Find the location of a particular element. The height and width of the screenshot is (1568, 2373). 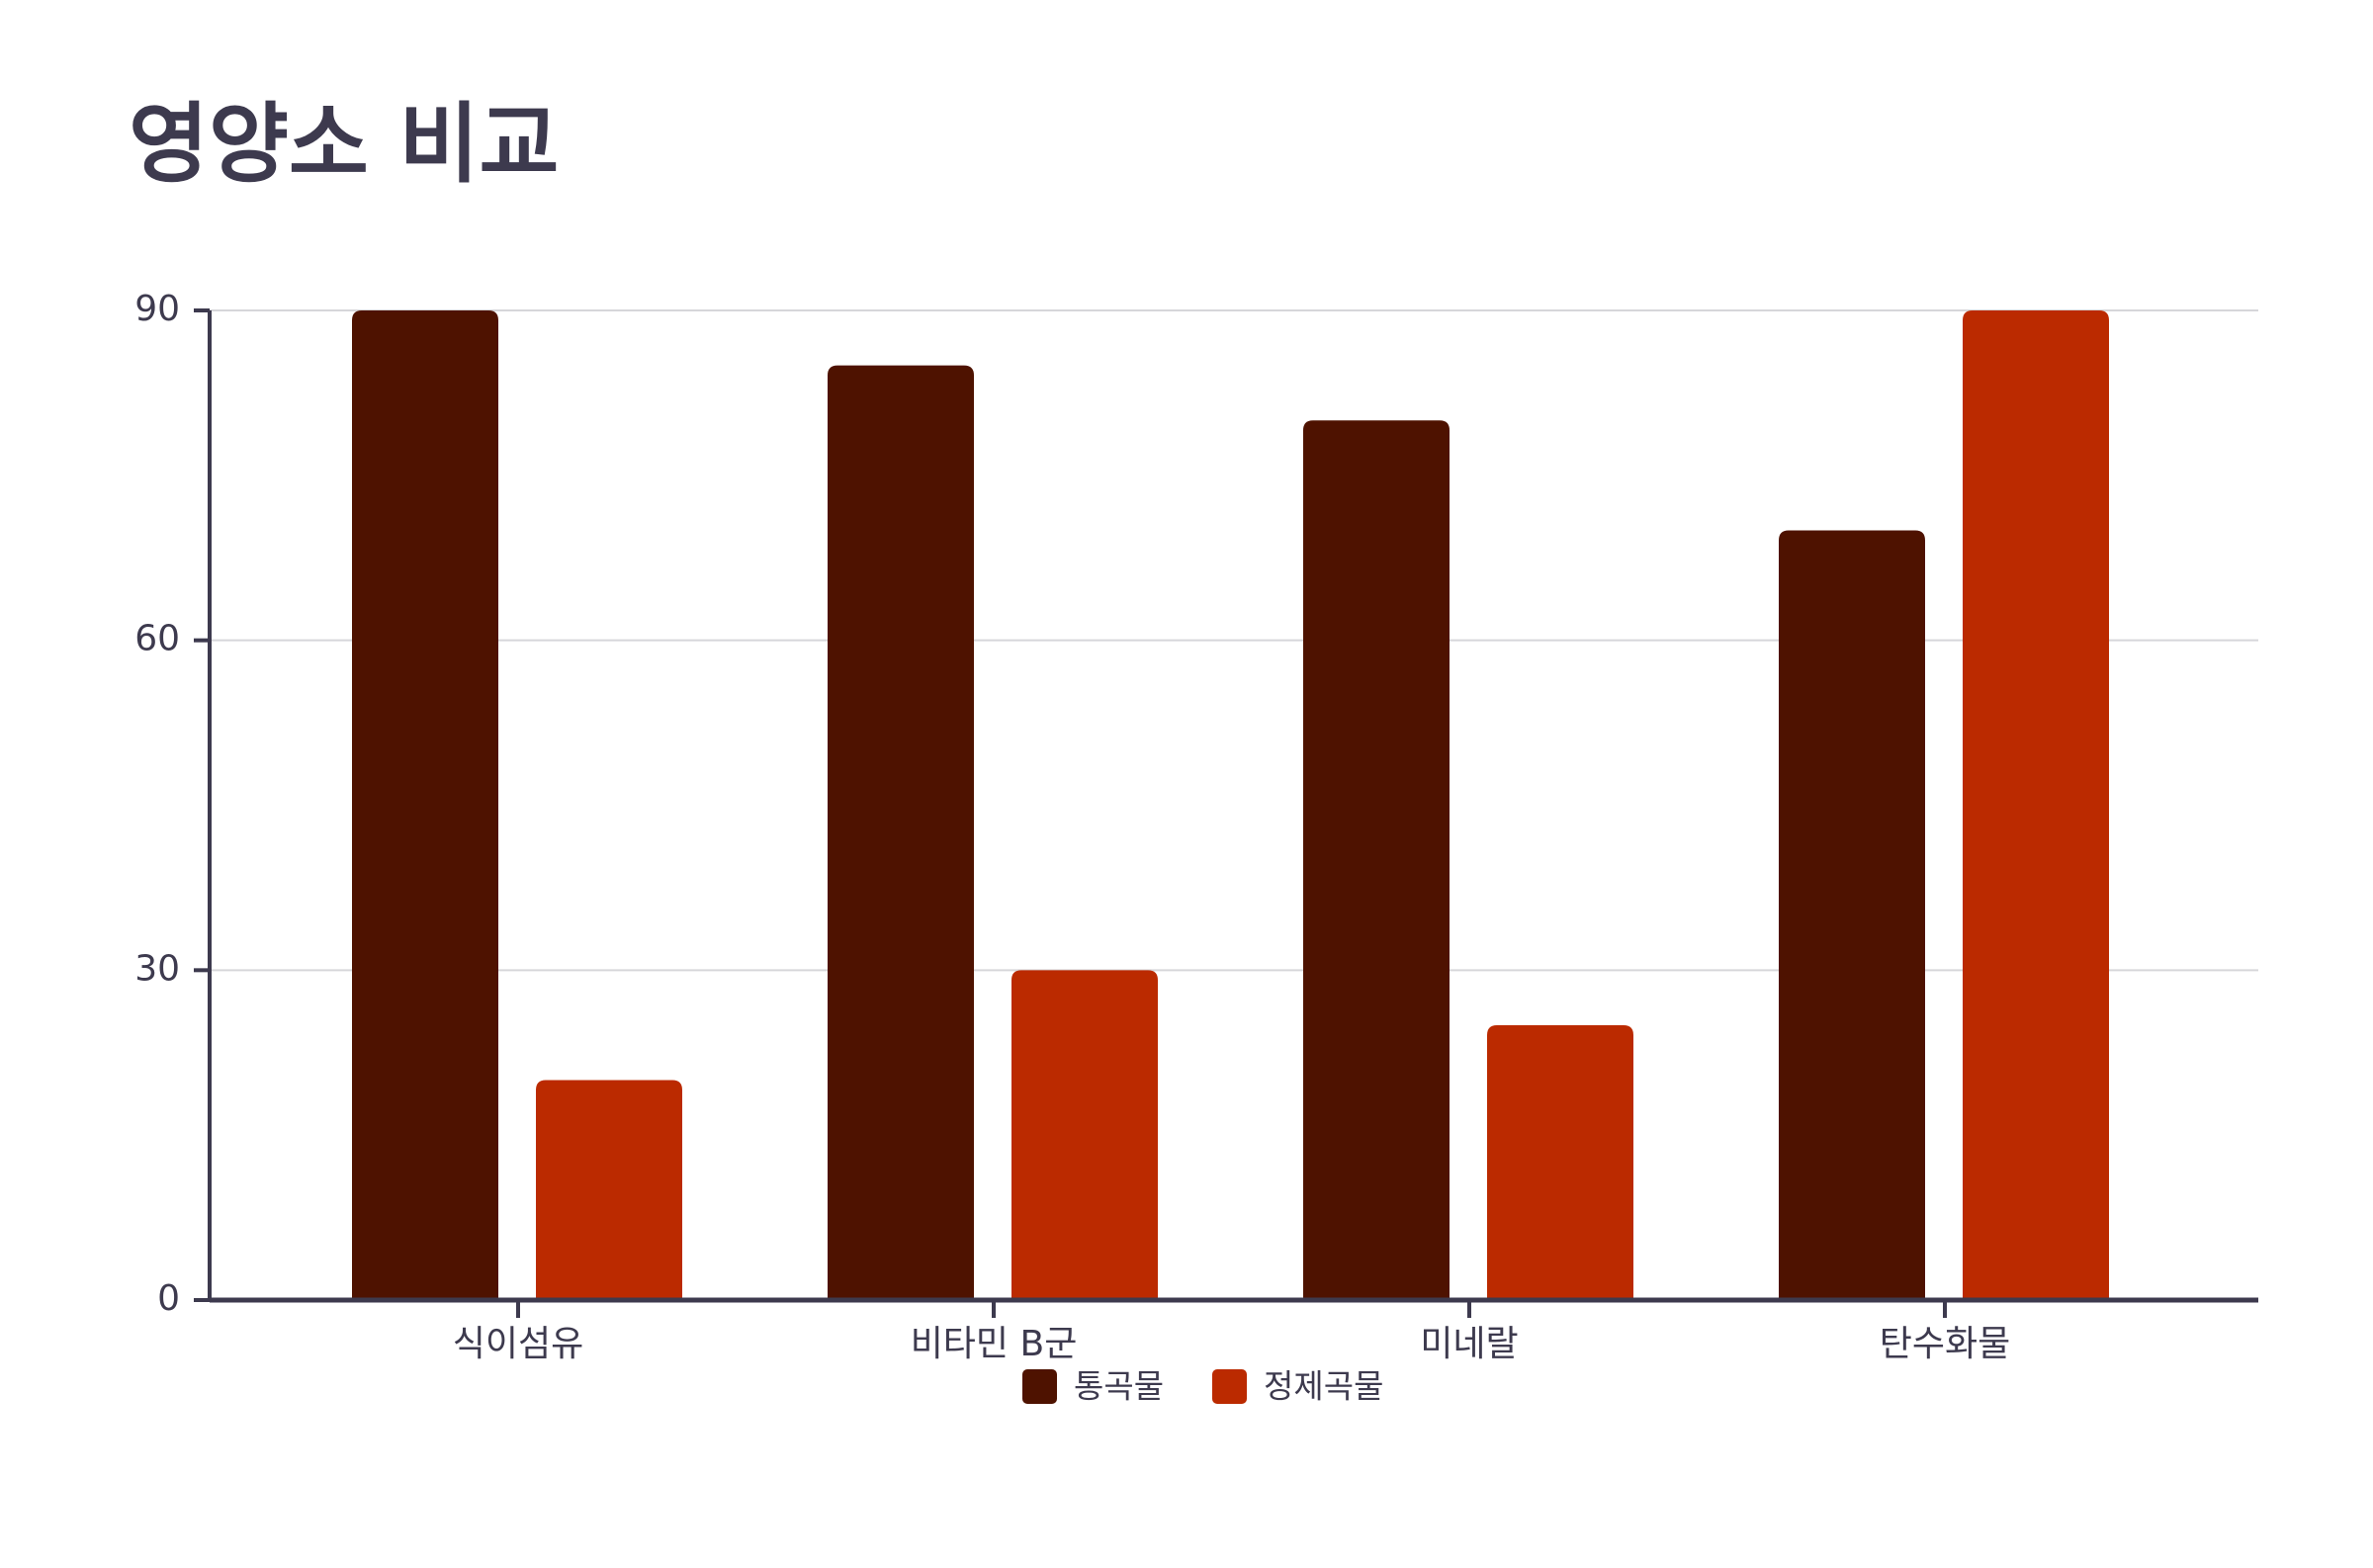

chart-title: 영양소 비교 is located at coordinates (344, 144).